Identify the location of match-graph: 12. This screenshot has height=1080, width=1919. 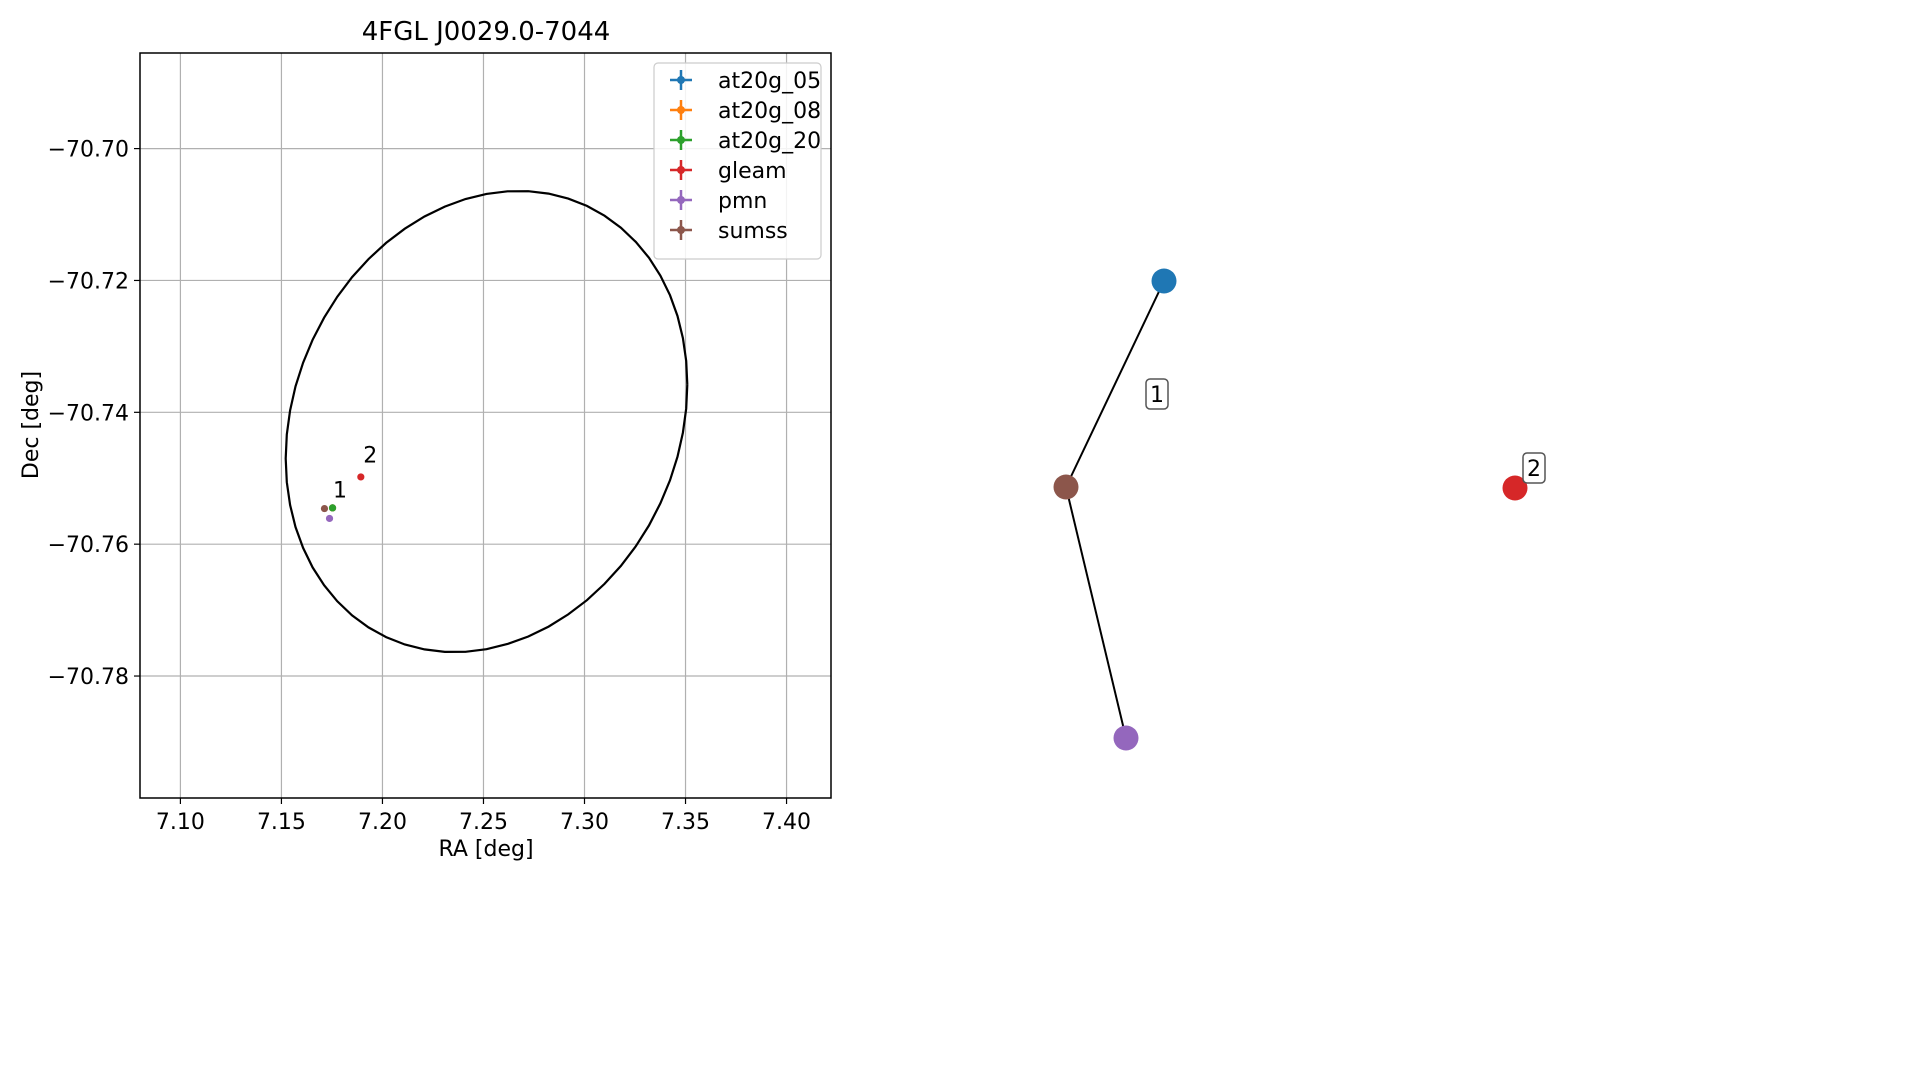
(1299, 509).